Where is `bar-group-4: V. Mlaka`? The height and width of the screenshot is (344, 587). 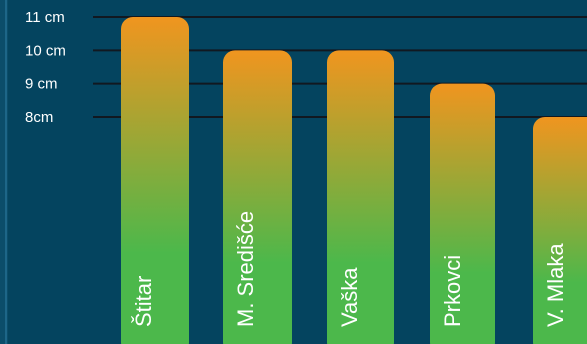
bar-group-4: V. Mlaka is located at coordinates (560, 230).